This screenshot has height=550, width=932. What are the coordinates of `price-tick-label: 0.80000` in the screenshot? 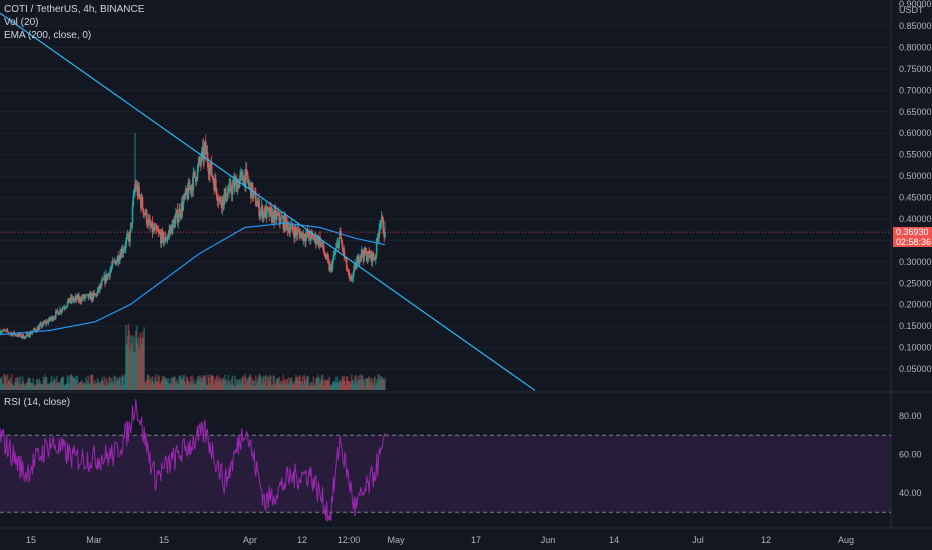 It's located at (915, 47).